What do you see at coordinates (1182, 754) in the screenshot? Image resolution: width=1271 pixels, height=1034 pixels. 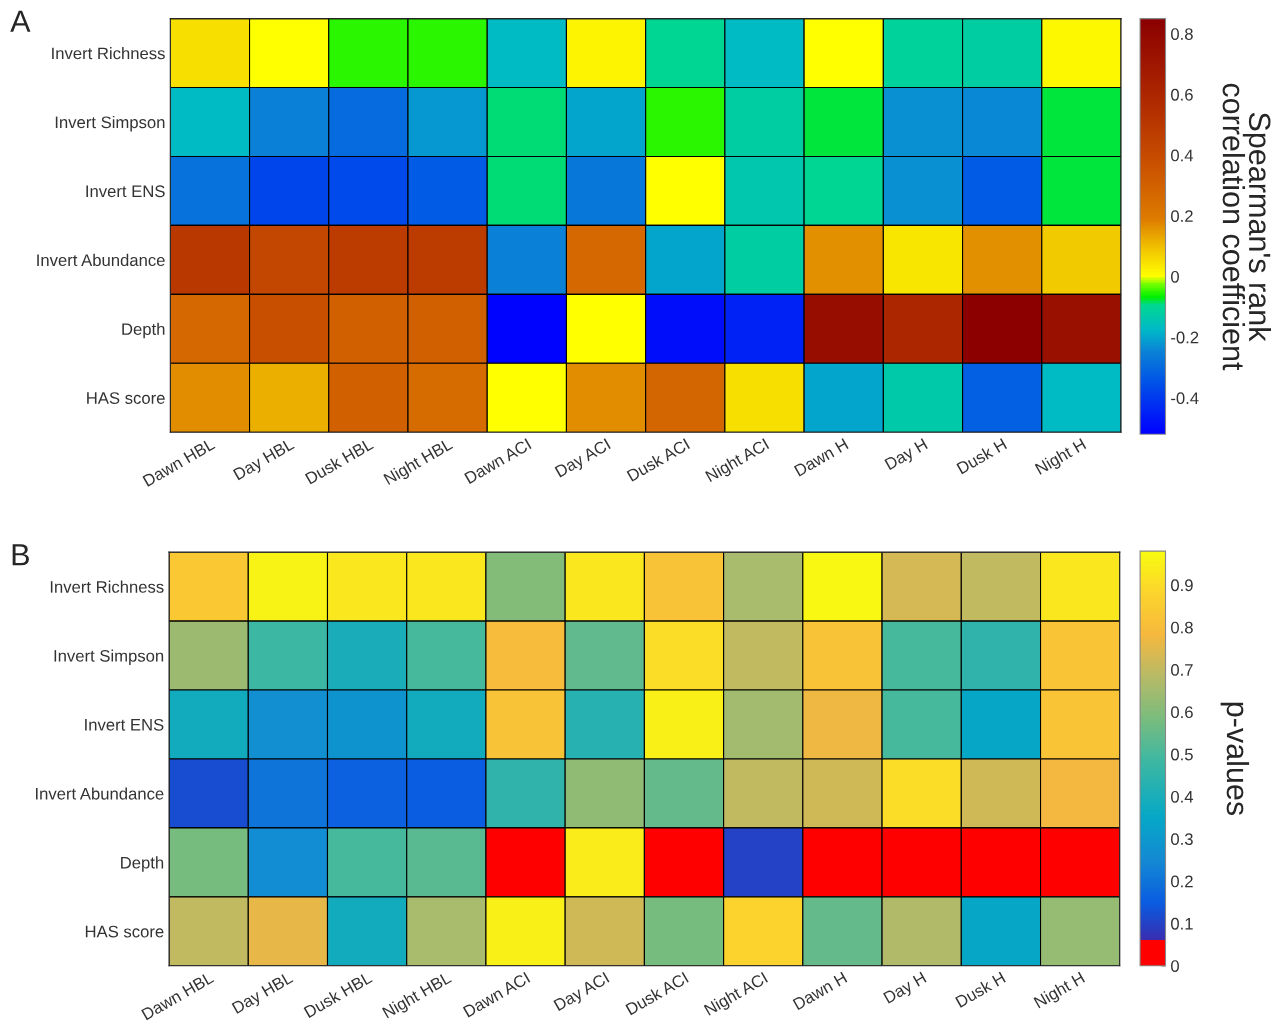 I see `color-bar-label: 0.5` at bounding box center [1182, 754].